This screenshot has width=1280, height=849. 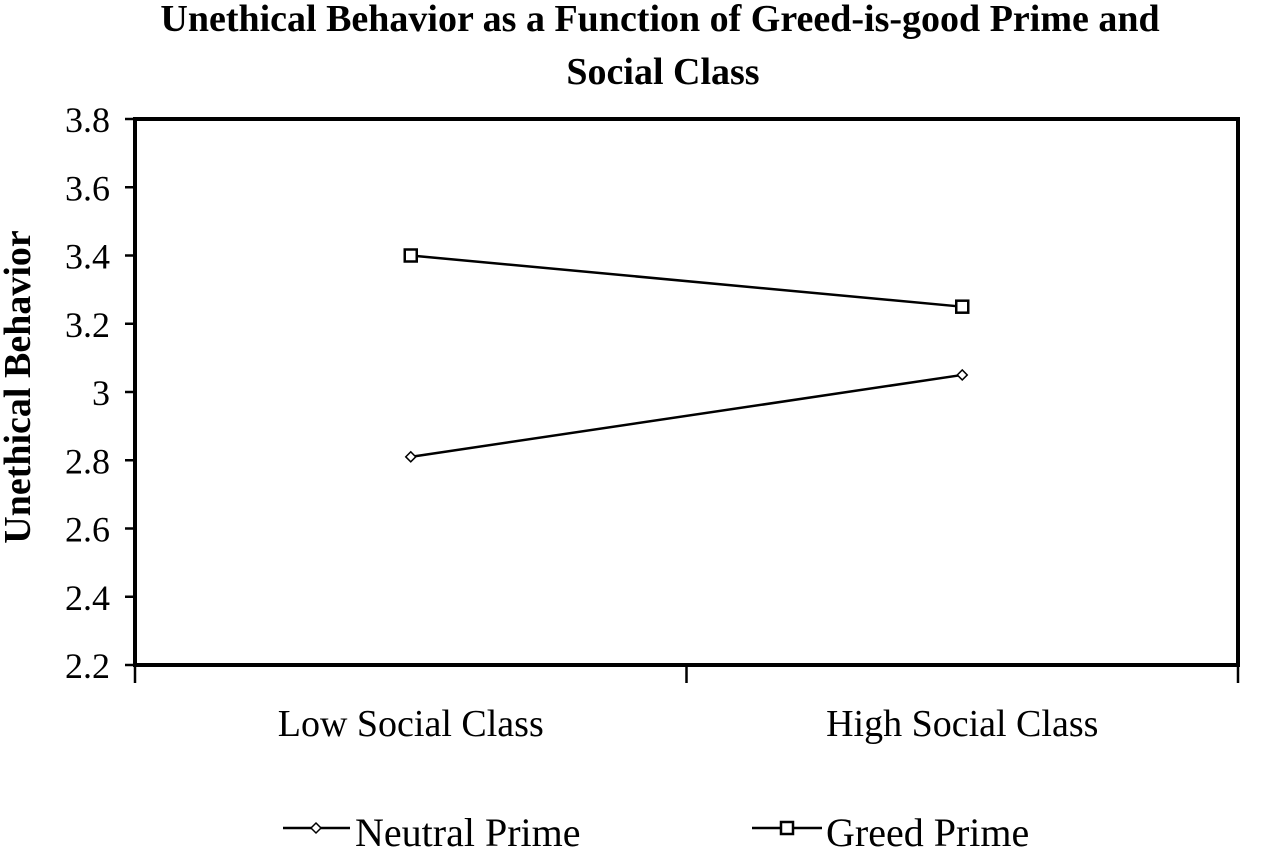 I want to click on y-axis-label: Unethical Behavior, so click(x=19, y=387).